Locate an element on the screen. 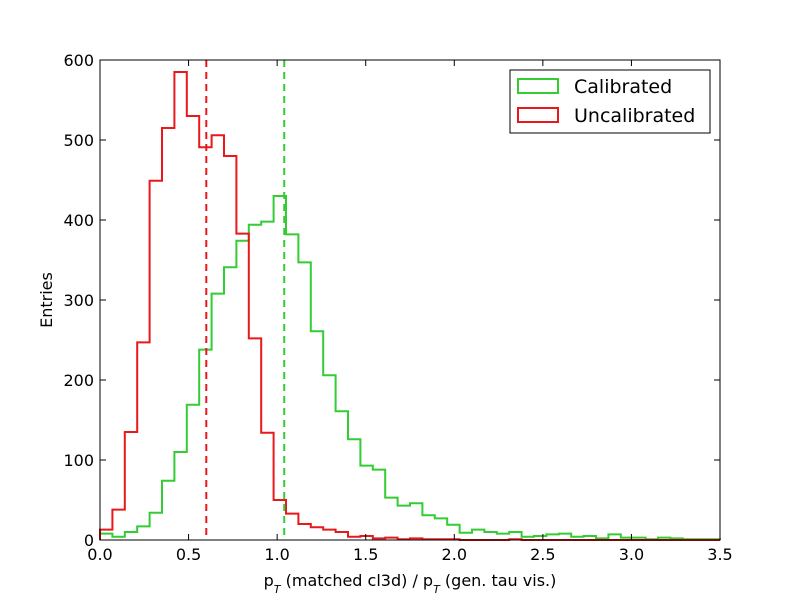 The width and height of the screenshot is (800, 600). y-tick-label: 400 is located at coordinates (78, 220).